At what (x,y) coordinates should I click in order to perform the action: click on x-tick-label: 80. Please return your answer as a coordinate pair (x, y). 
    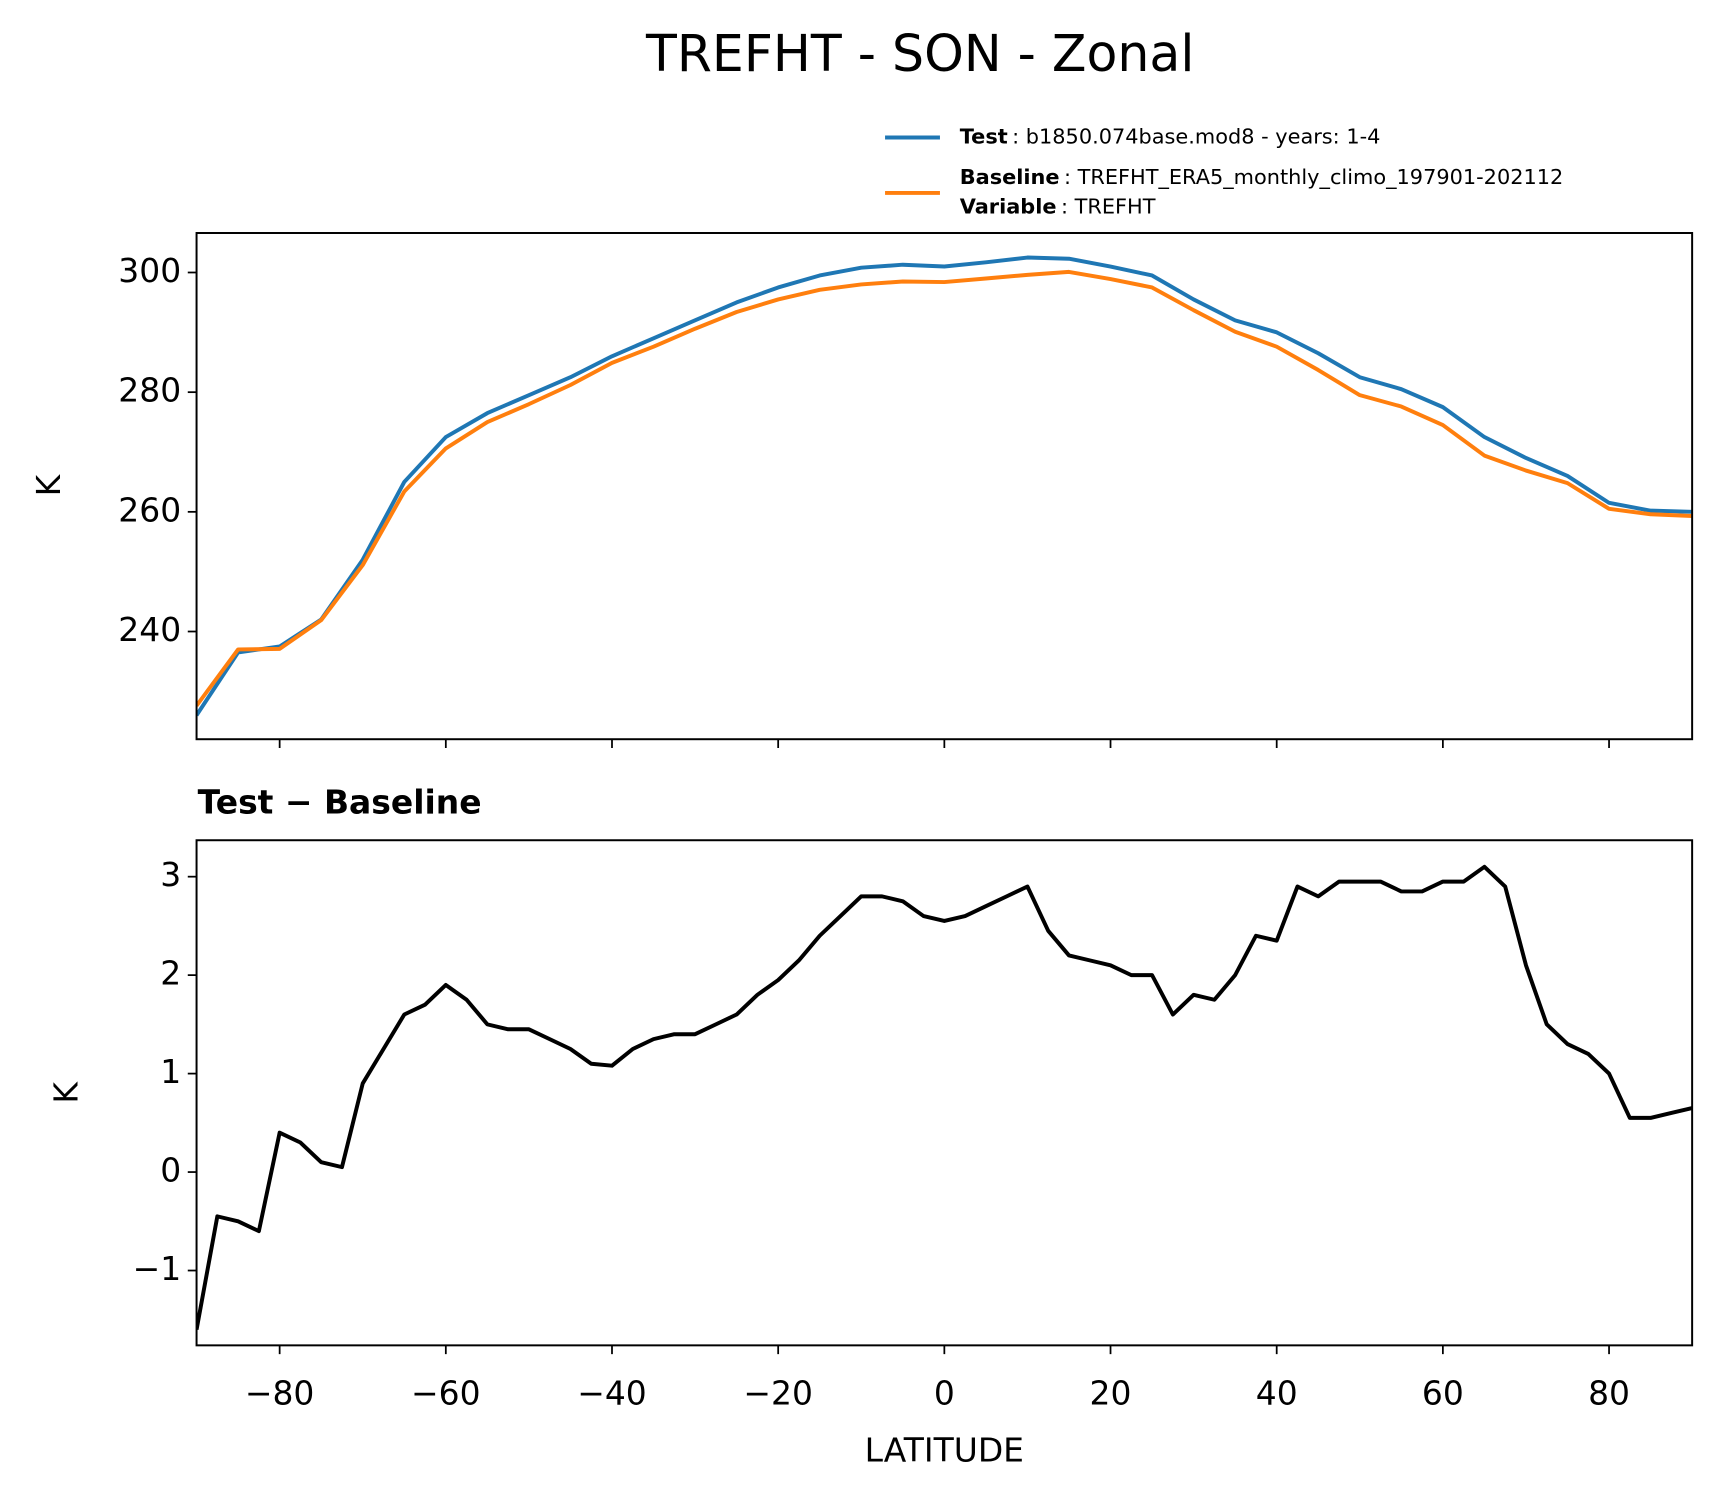
    Looking at the image, I should click on (1609, 1392).